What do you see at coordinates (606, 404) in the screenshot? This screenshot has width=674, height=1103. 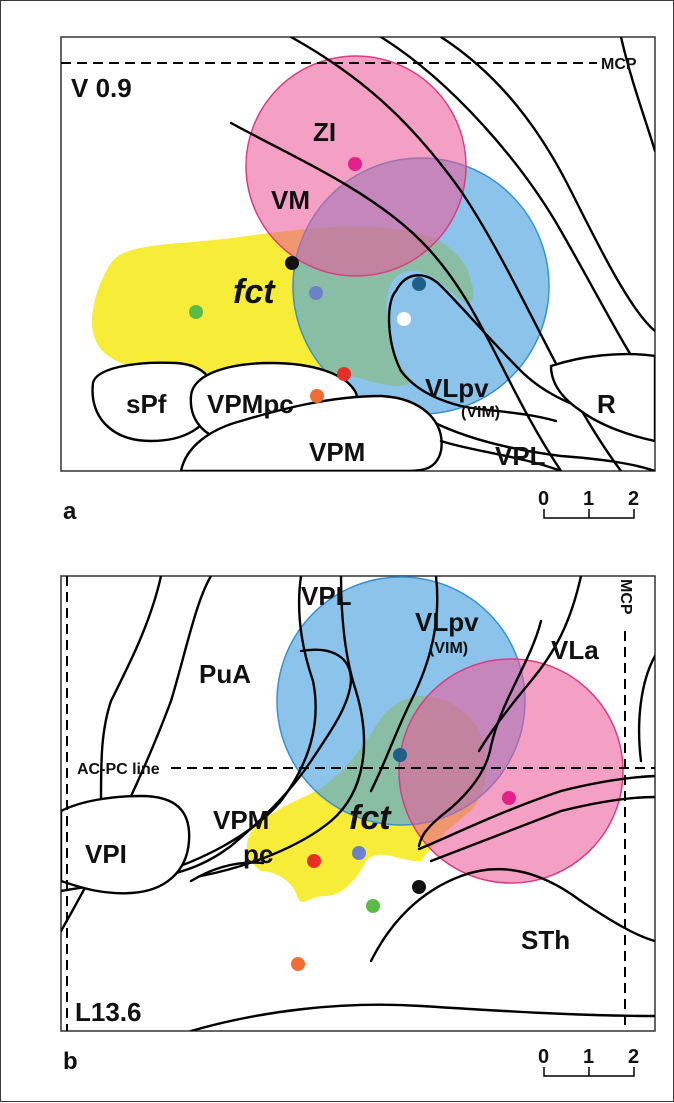 I see `r-label: R` at bounding box center [606, 404].